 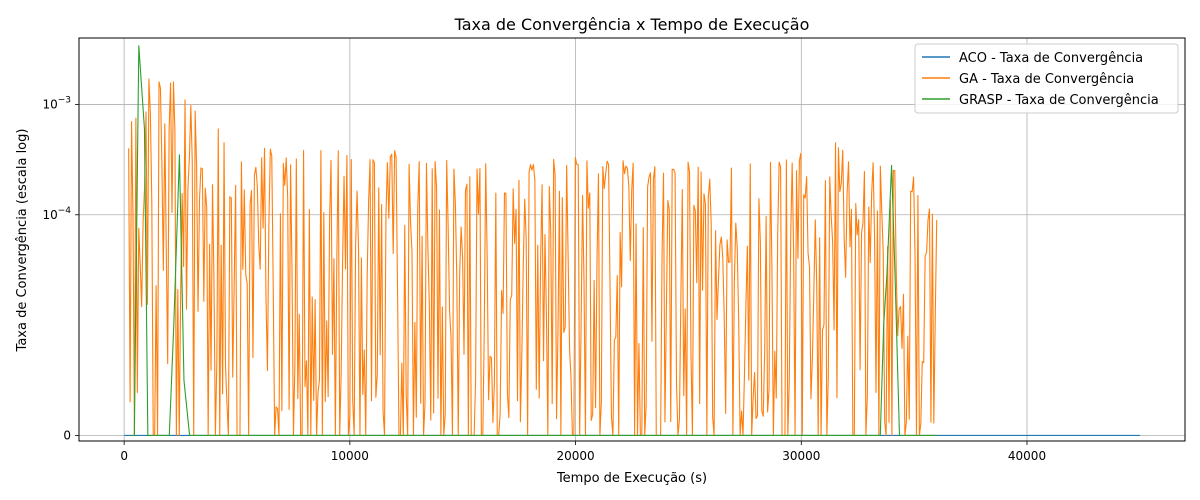 I want to click on y-tick-label: 10⁻⁴, so click(x=56, y=214).